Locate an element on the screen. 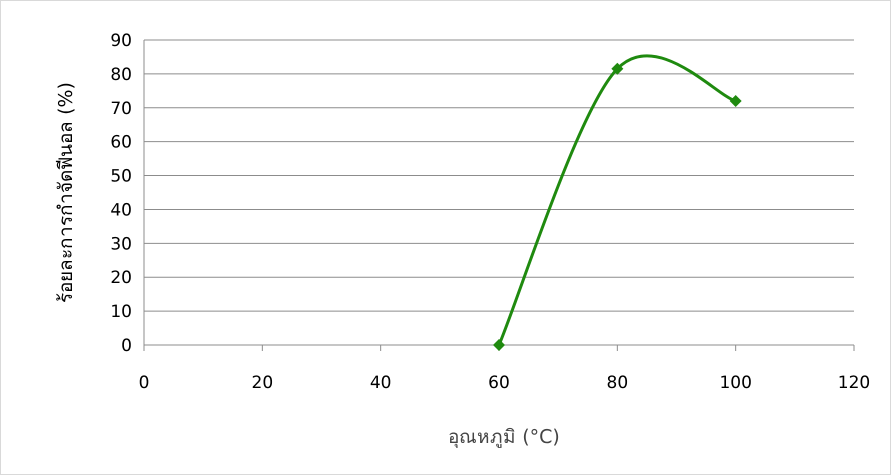 The image size is (891, 475). y-tick-label: 50 is located at coordinates (121, 176).